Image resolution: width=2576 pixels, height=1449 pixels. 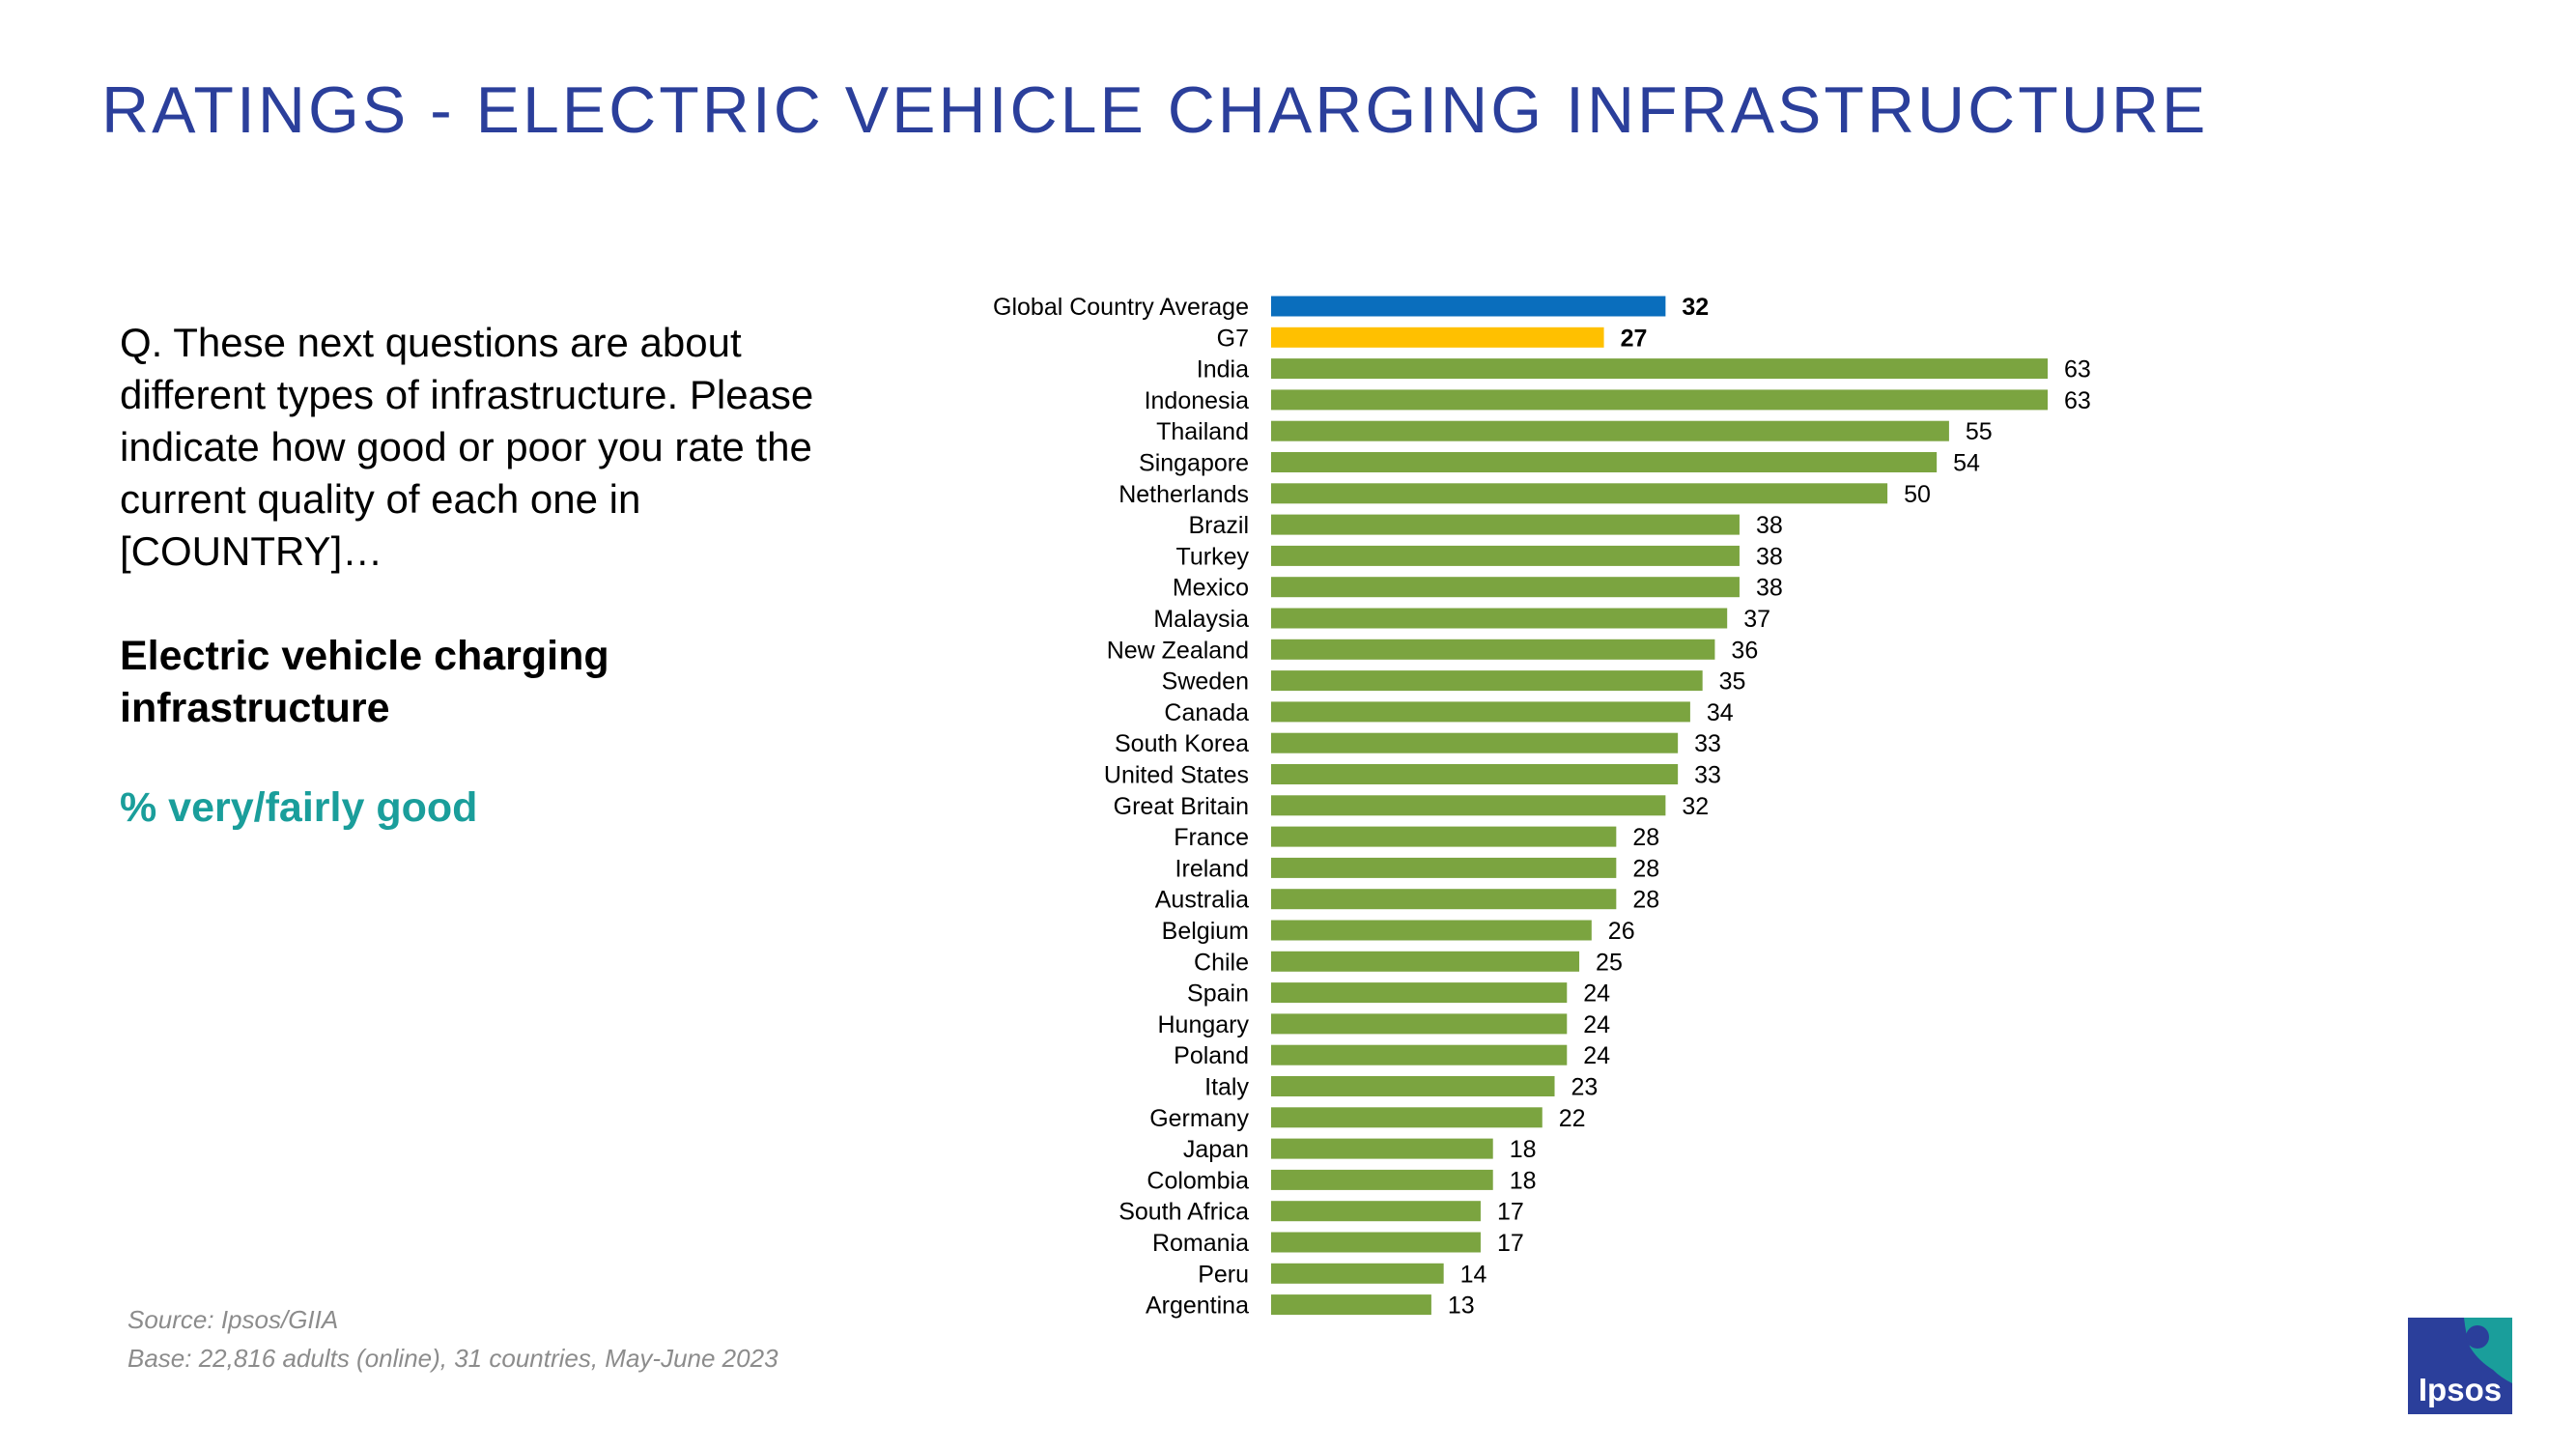 I want to click on value-label-netherlands: 50, so click(x=1917, y=494).